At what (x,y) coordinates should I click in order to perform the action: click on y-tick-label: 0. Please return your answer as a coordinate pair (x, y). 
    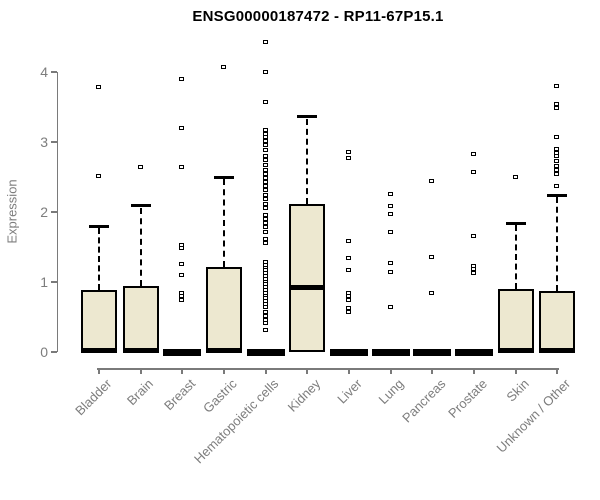
    Looking at the image, I should click on (44, 352).